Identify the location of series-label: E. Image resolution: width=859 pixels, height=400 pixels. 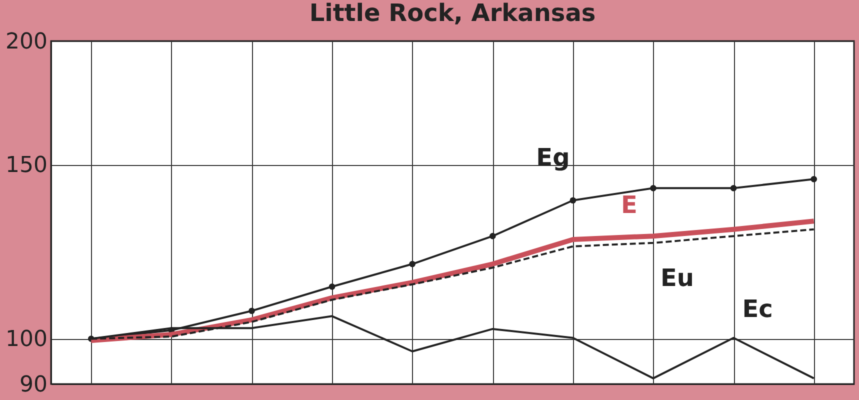
(629, 205).